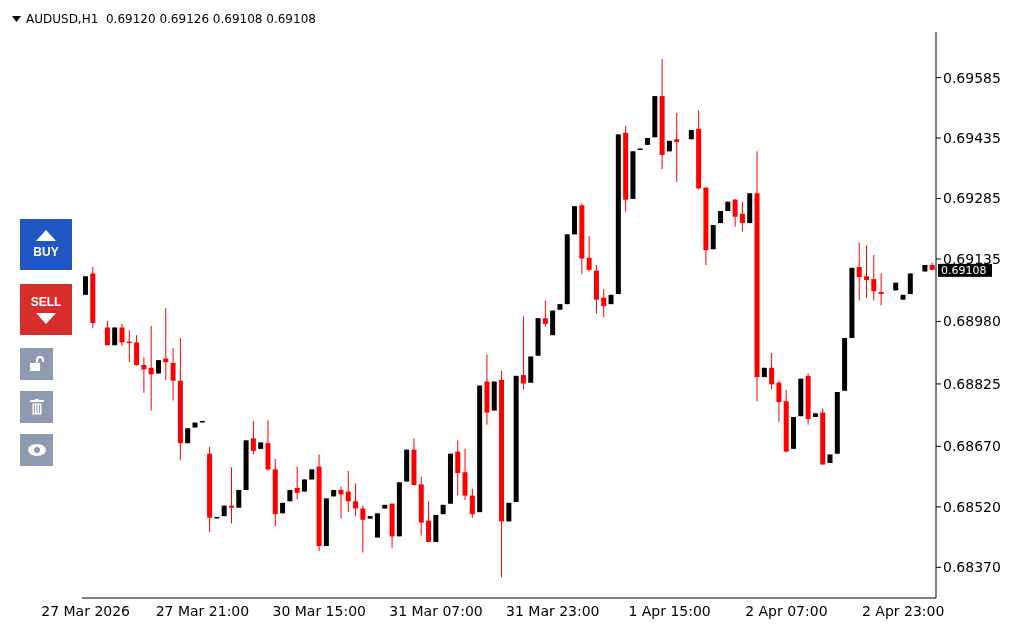  Describe the element at coordinates (553, 610) in the screenshot. I see `x-tick-label: 31 Mar 23:00` at that location.